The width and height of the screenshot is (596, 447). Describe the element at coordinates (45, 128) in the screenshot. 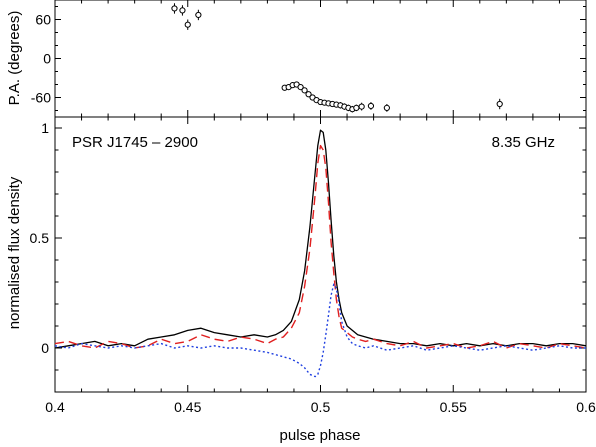

I see `bottom-y-tick-label: 1` at that location.